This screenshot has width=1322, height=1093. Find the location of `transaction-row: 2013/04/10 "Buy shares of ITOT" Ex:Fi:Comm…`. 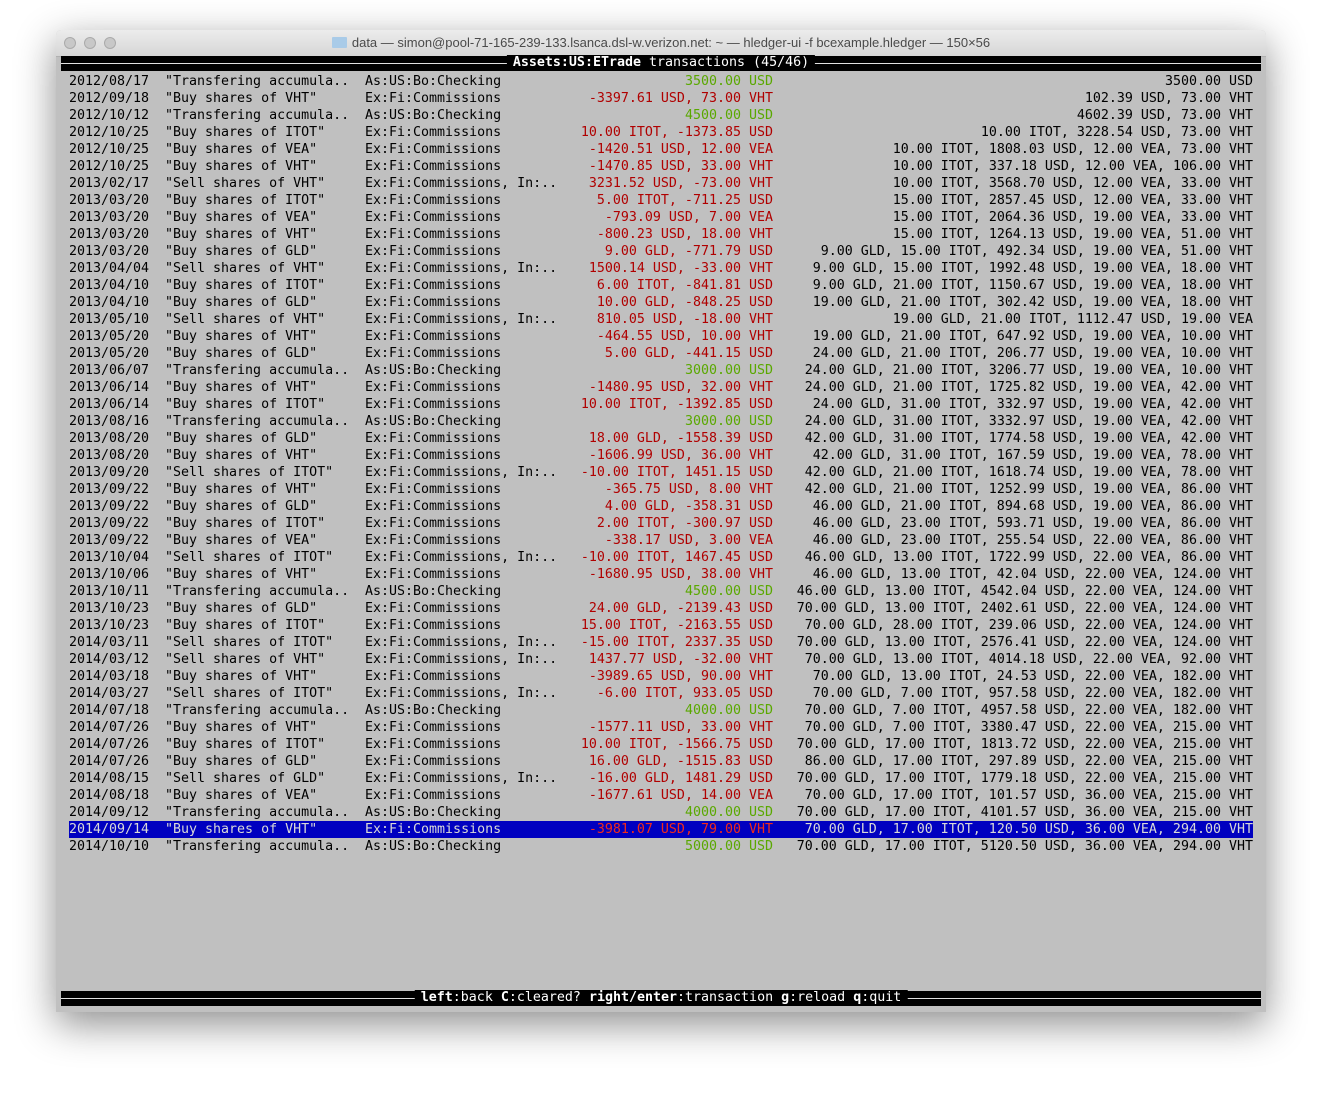

transaction-row: 2013/04/10 "Buy shares of ITOT" Ex:Fi:Comm… is located at coordinates (661, 285).